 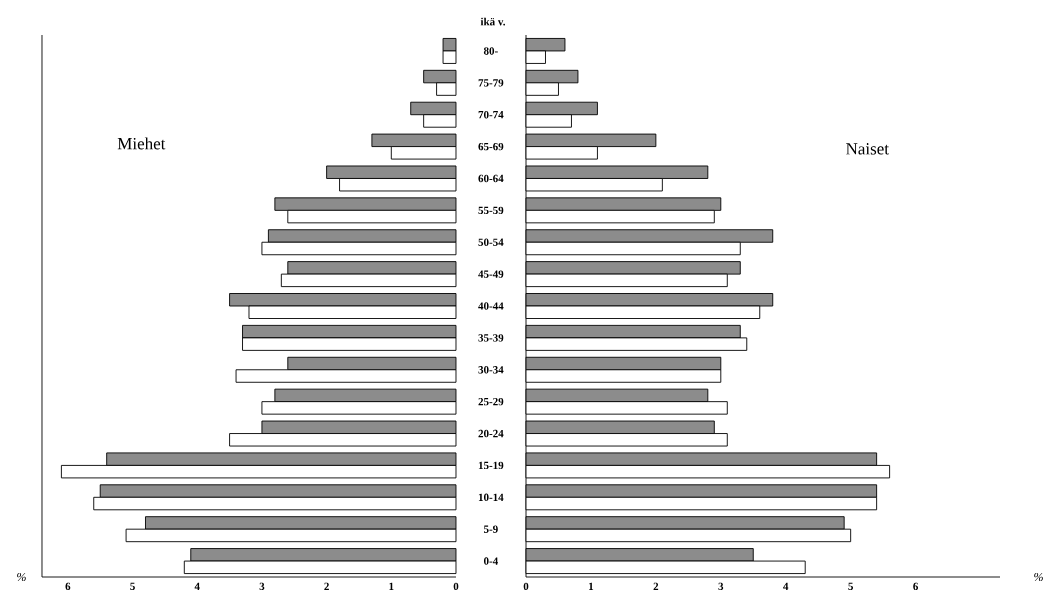 I want to click on y-tick-label: 10-14, so click(x=491, y=497).